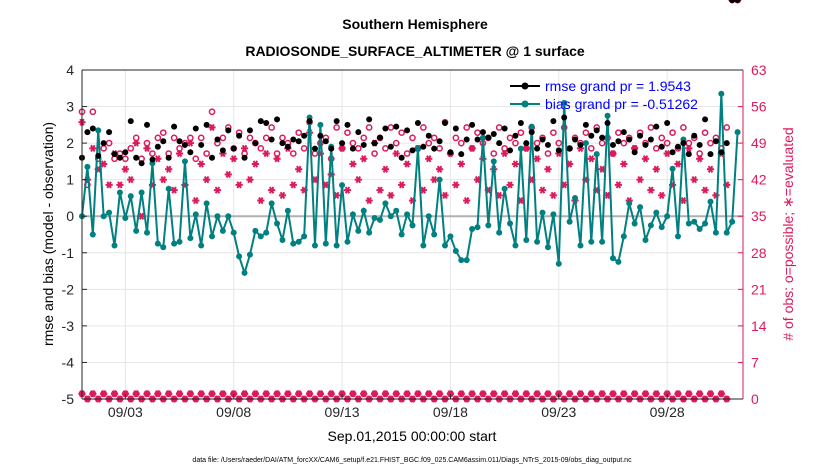  I want to click on x-tick-label: 09/13, so click(342, 412).